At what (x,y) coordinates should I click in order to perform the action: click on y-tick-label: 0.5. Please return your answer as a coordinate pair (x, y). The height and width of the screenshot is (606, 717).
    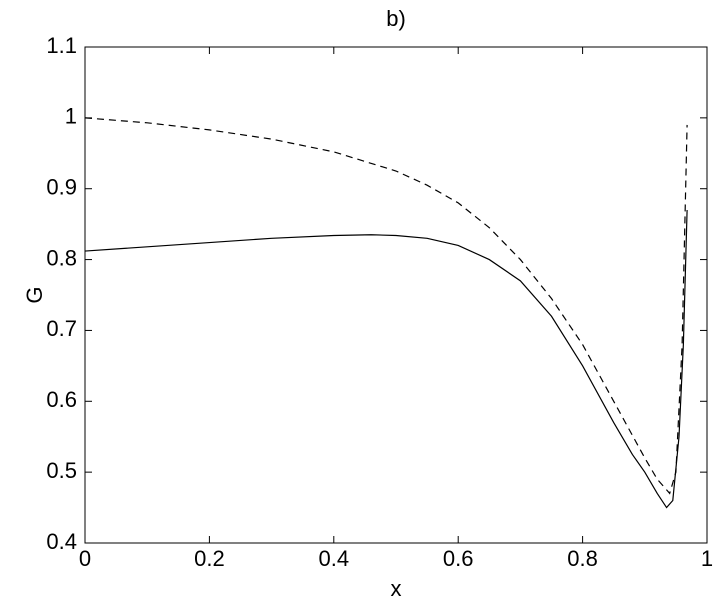
    Looking at the image, I should click on (61, 470).